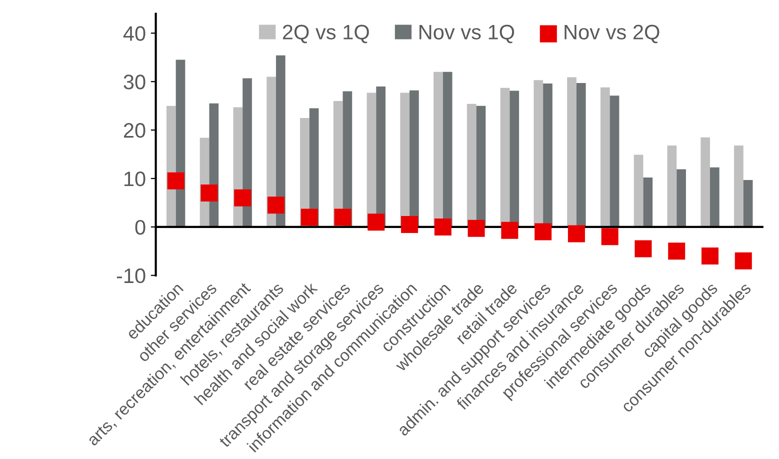 The height and width of the screenshot is (459, 779). I want to click on y-tick-label: 30, so click(135, 82).